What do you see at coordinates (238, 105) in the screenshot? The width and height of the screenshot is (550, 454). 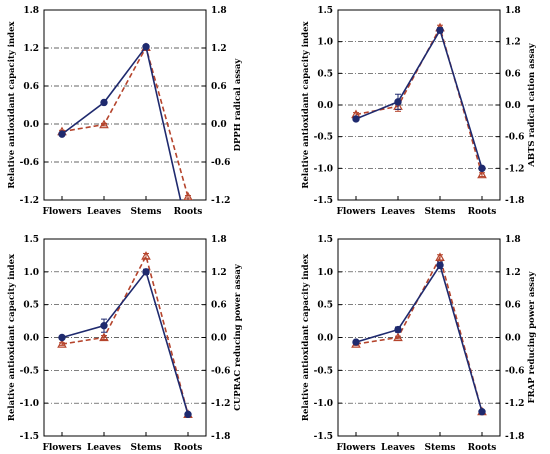 I see `y2-axis-label: DPPH radical assay` at bounding box center [238, 105].